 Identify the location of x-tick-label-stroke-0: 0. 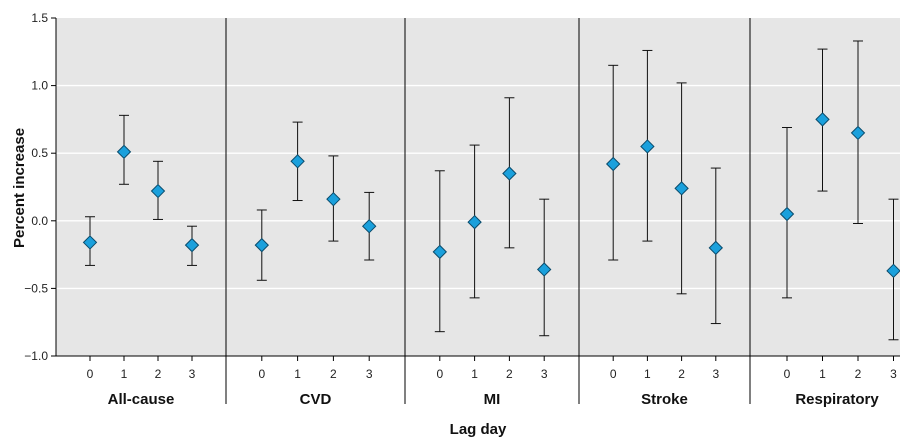
(613, 374).